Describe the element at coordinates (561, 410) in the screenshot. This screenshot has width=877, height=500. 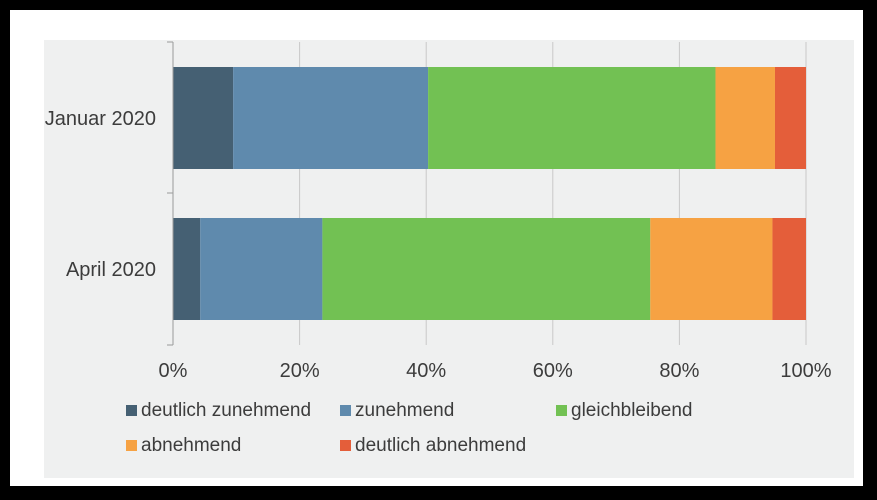
I see `legend-swatch-gleichbleibend` at that location.